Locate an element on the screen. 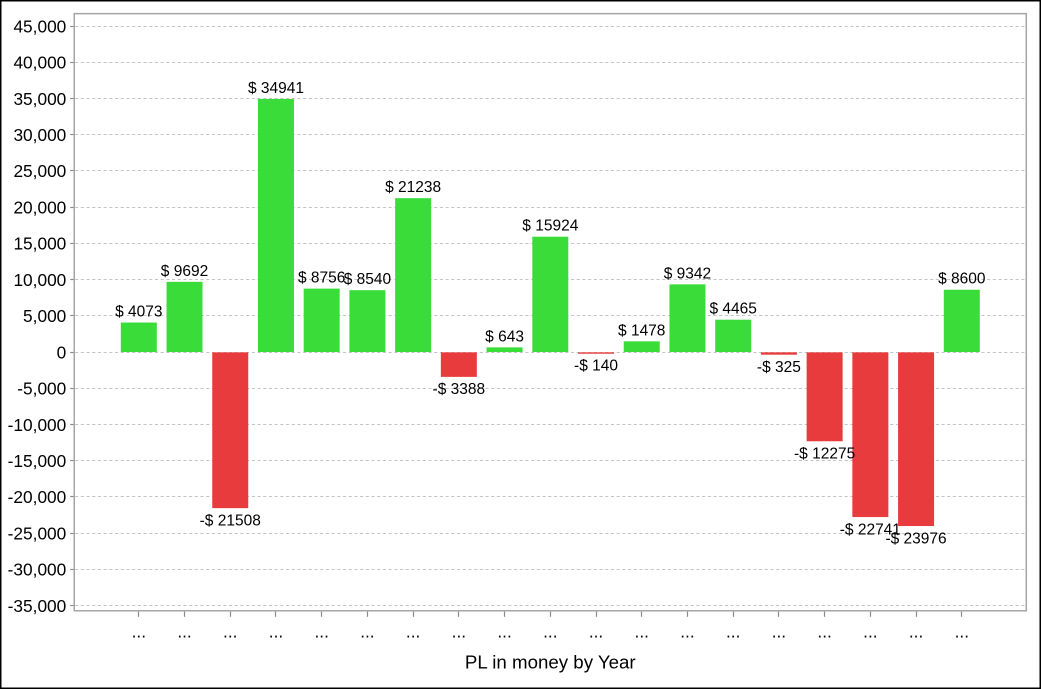 This screenshot has height=689, width=1041. svg-text: $ 643 is located at coordinates (504, 336).